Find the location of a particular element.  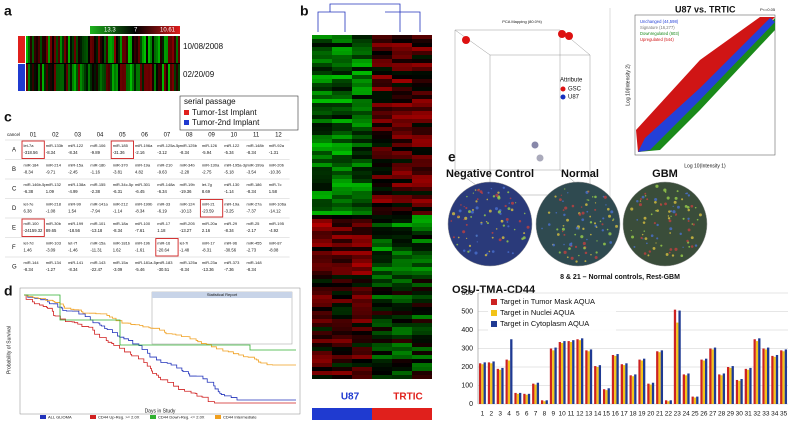

x-tick-label: 21 is located at coordinates (660, 414).